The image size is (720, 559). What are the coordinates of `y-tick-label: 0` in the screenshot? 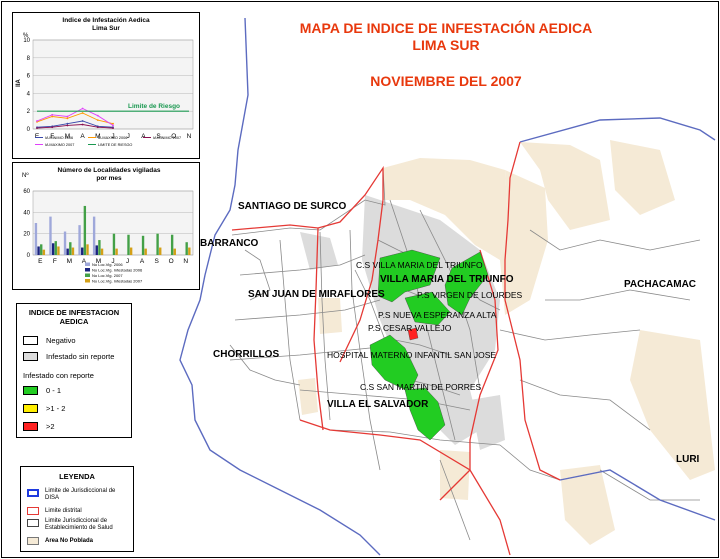 It's located at (29, 256).